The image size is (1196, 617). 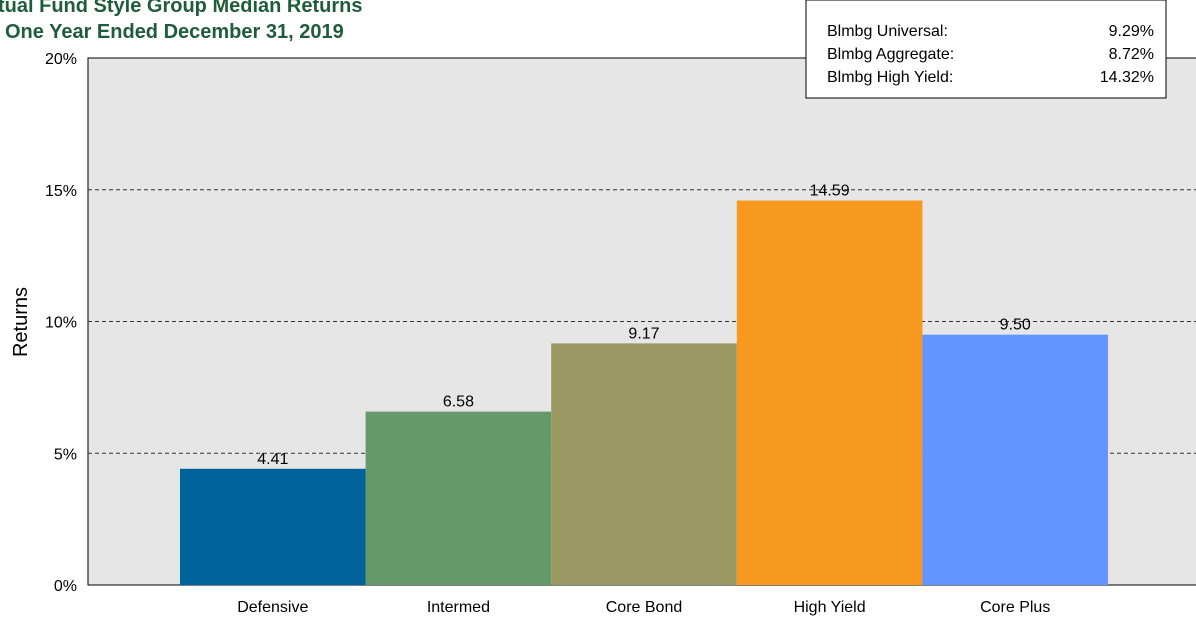 What do you see at coordinates (829, 392) in the screenshot?
I see `bar-high-yield` at bounding box center [829, 392].